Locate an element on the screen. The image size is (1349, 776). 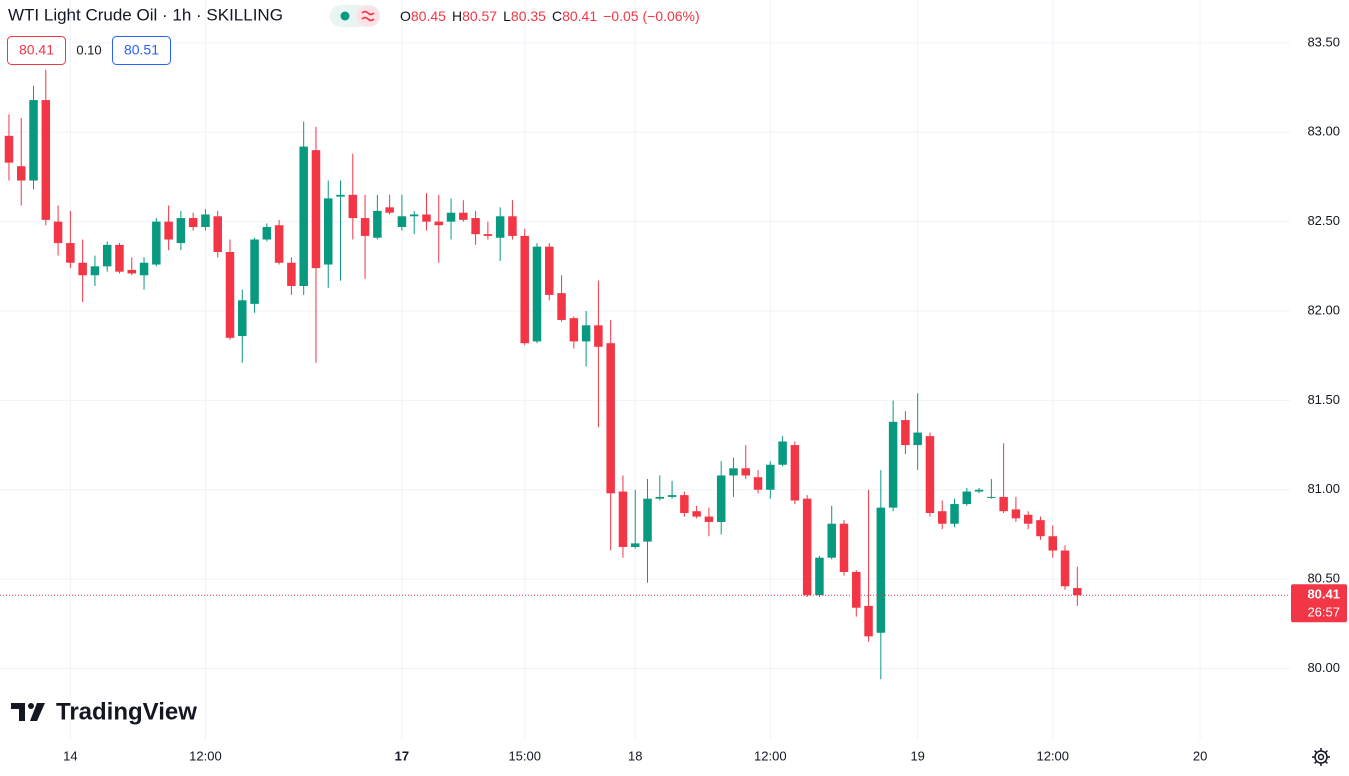
bid-price: 80.41 is located at coordinates (36, 50).